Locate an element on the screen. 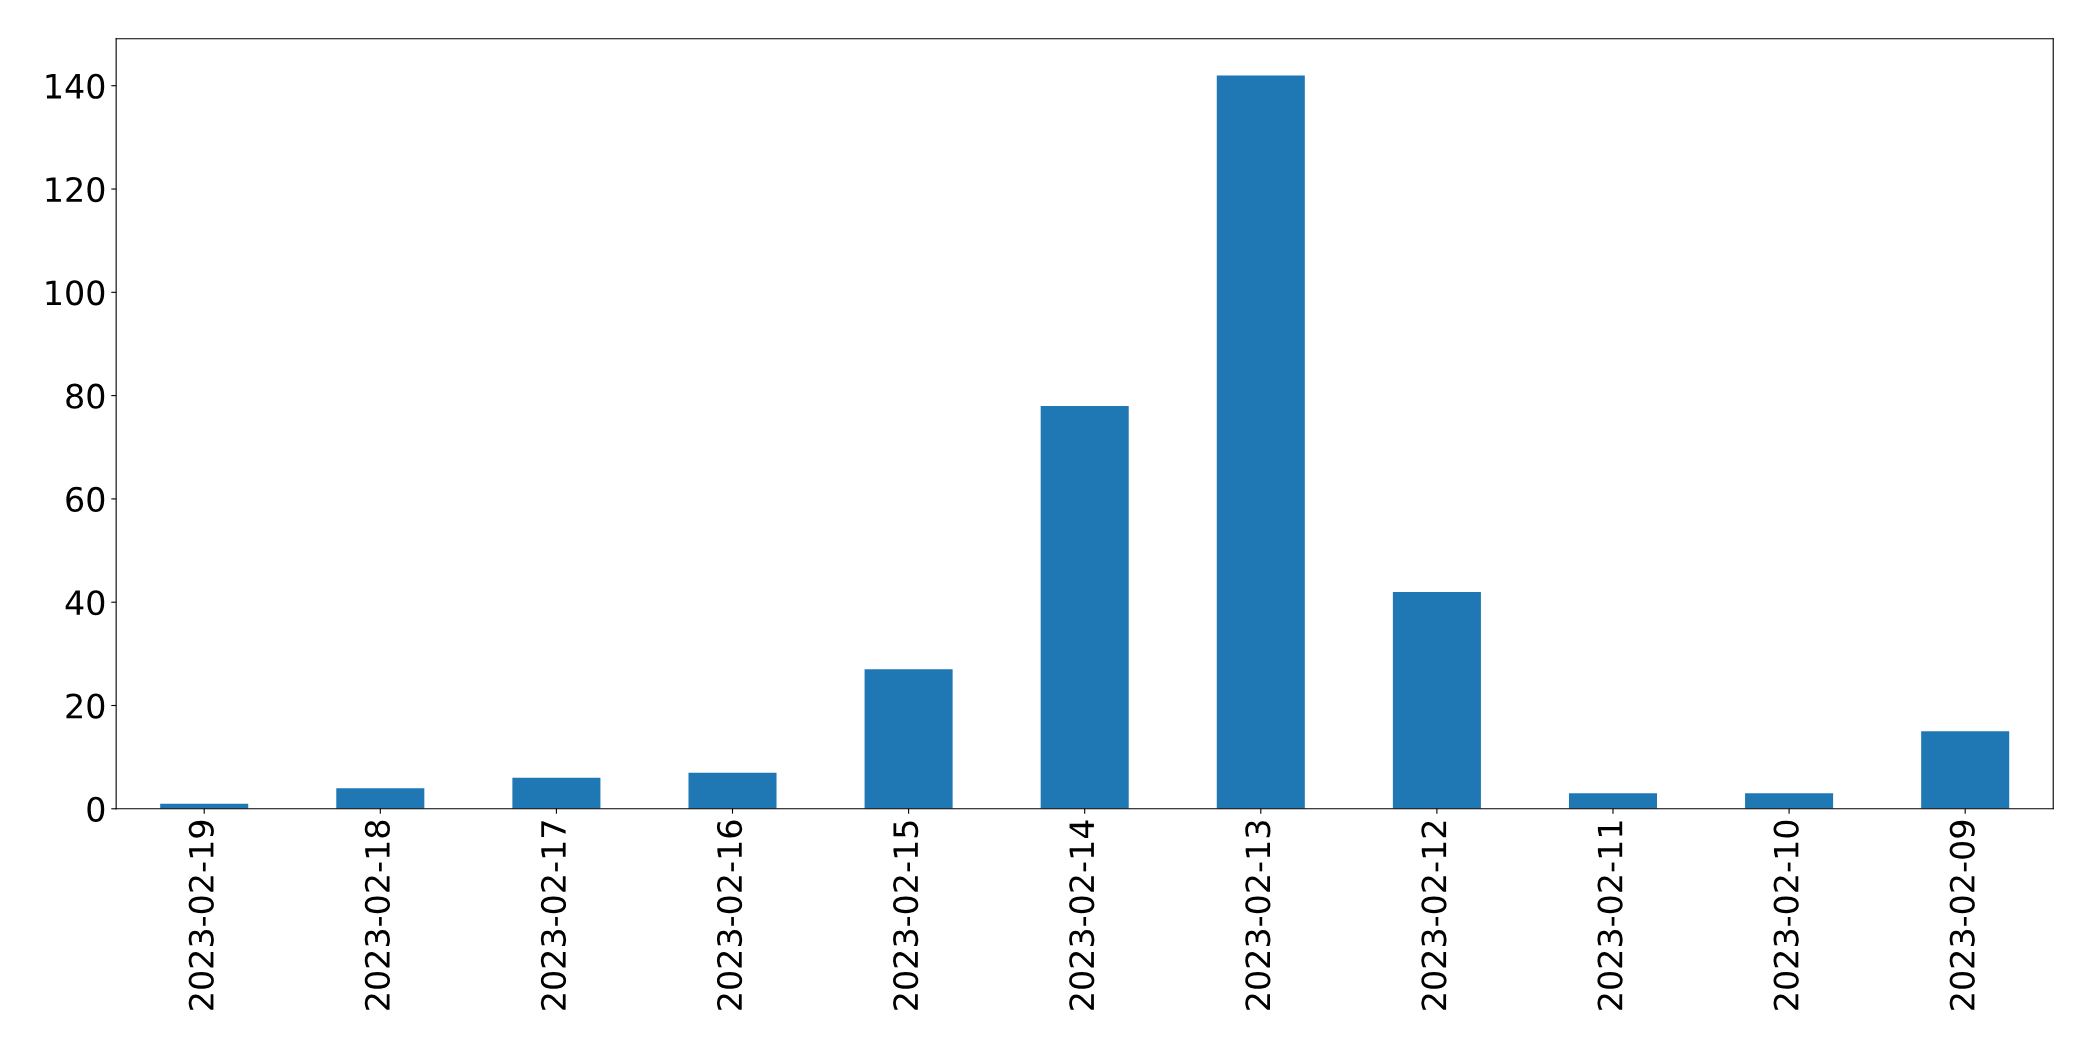 The width and height of the screenshot is (2093, 1061). x-tick-label: 2023-02-09 is located at coordinates (1962, 915).